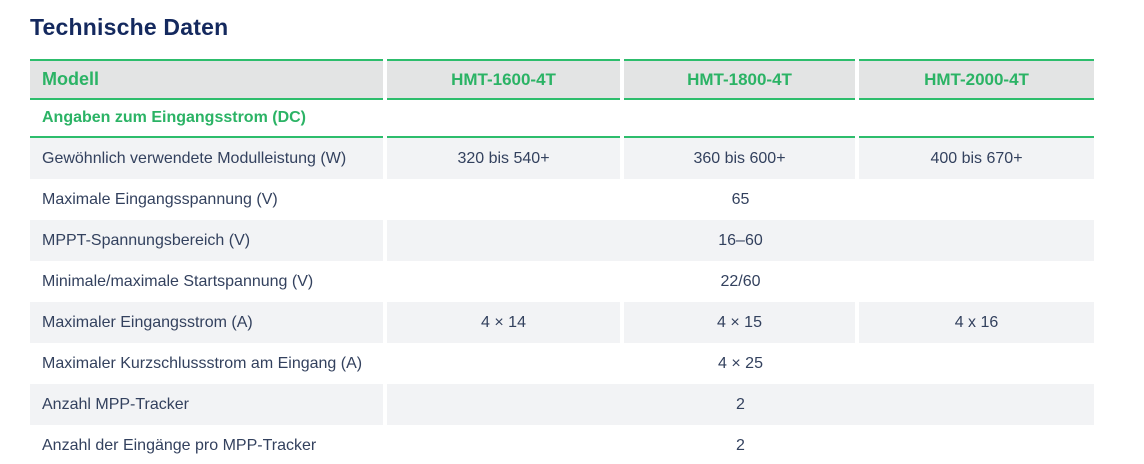  What do you see at coordinates (206, 404) in the screenshot?
I see `row-label: Anzahl MPP-Tracker` at bounding box center [206, 404].